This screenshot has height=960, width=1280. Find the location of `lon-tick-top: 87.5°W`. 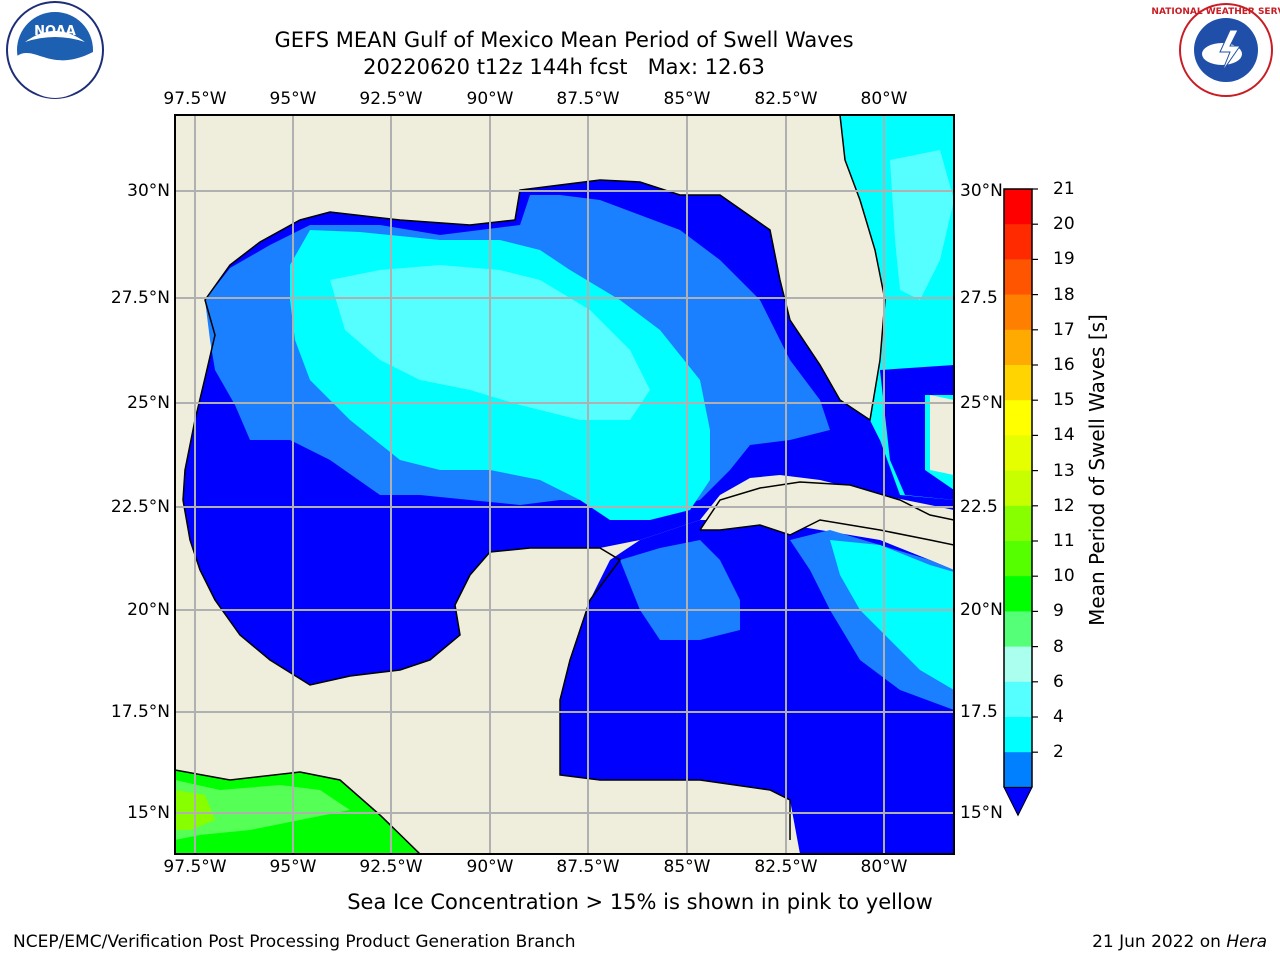

lon-tick-top: 87.5°W is located at coordinates (588, 99).